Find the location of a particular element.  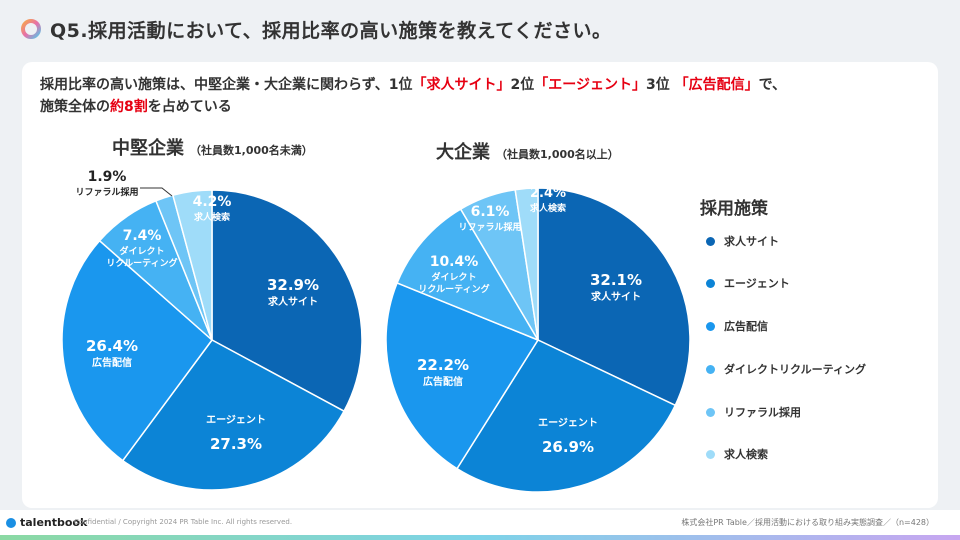

summary-highlight-4: 約8割 is located at coordinates (129, 107).